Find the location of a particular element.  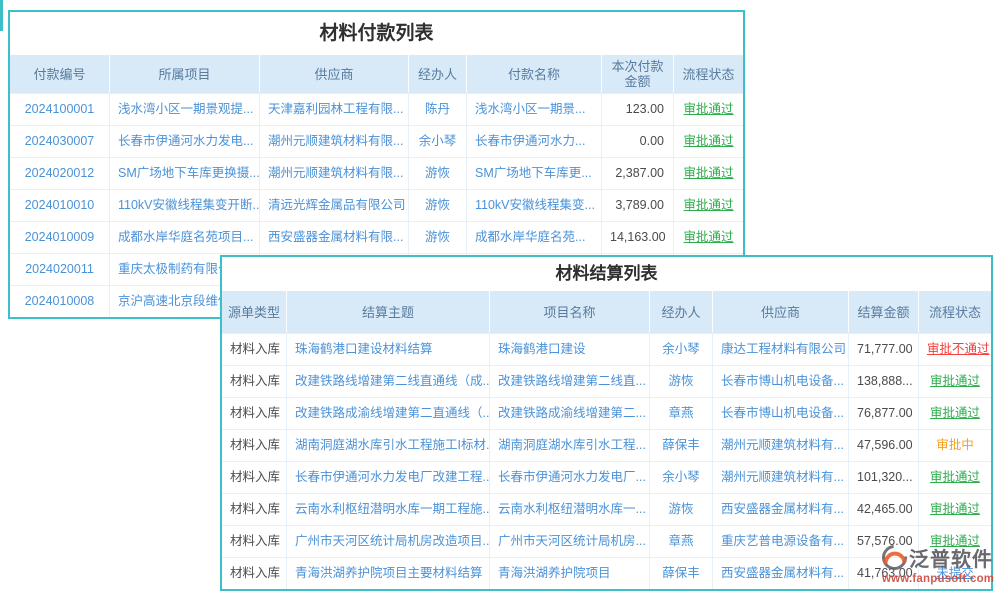

project-name-link: 青海洪湖养护院项目 is located at coordinates (570, 573).